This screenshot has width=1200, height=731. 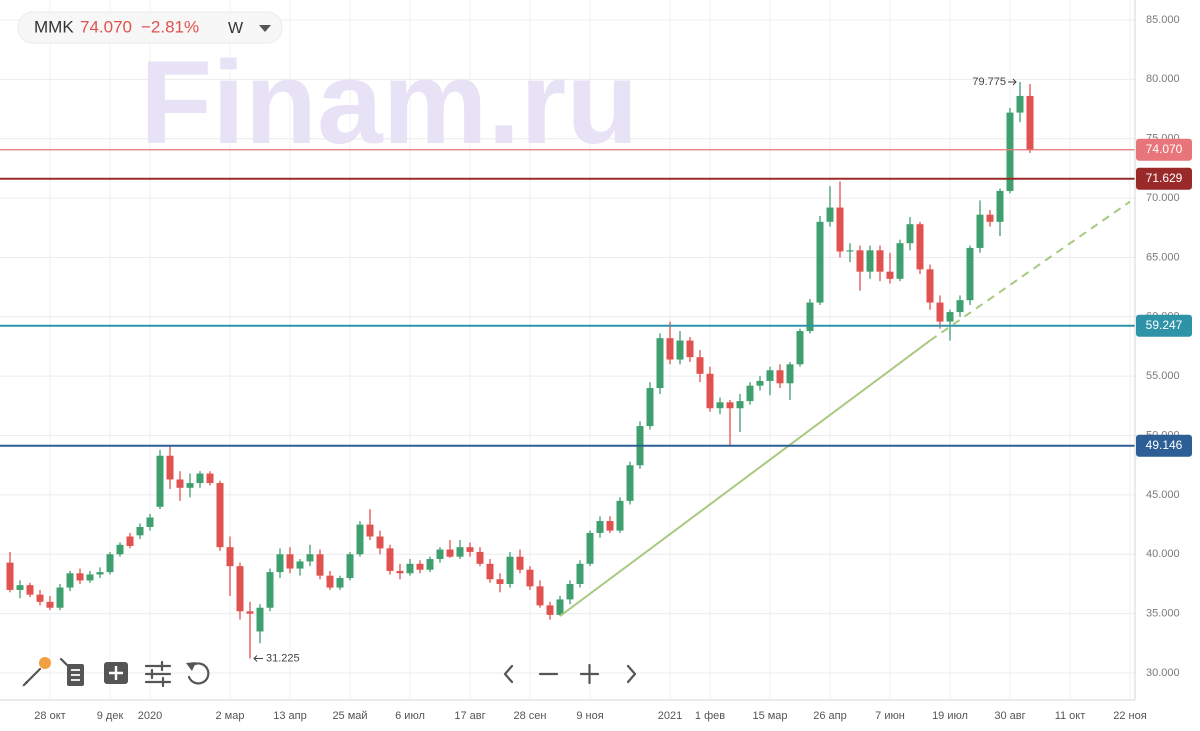 I want to click on scroll-right, so click(x=631, y=674).